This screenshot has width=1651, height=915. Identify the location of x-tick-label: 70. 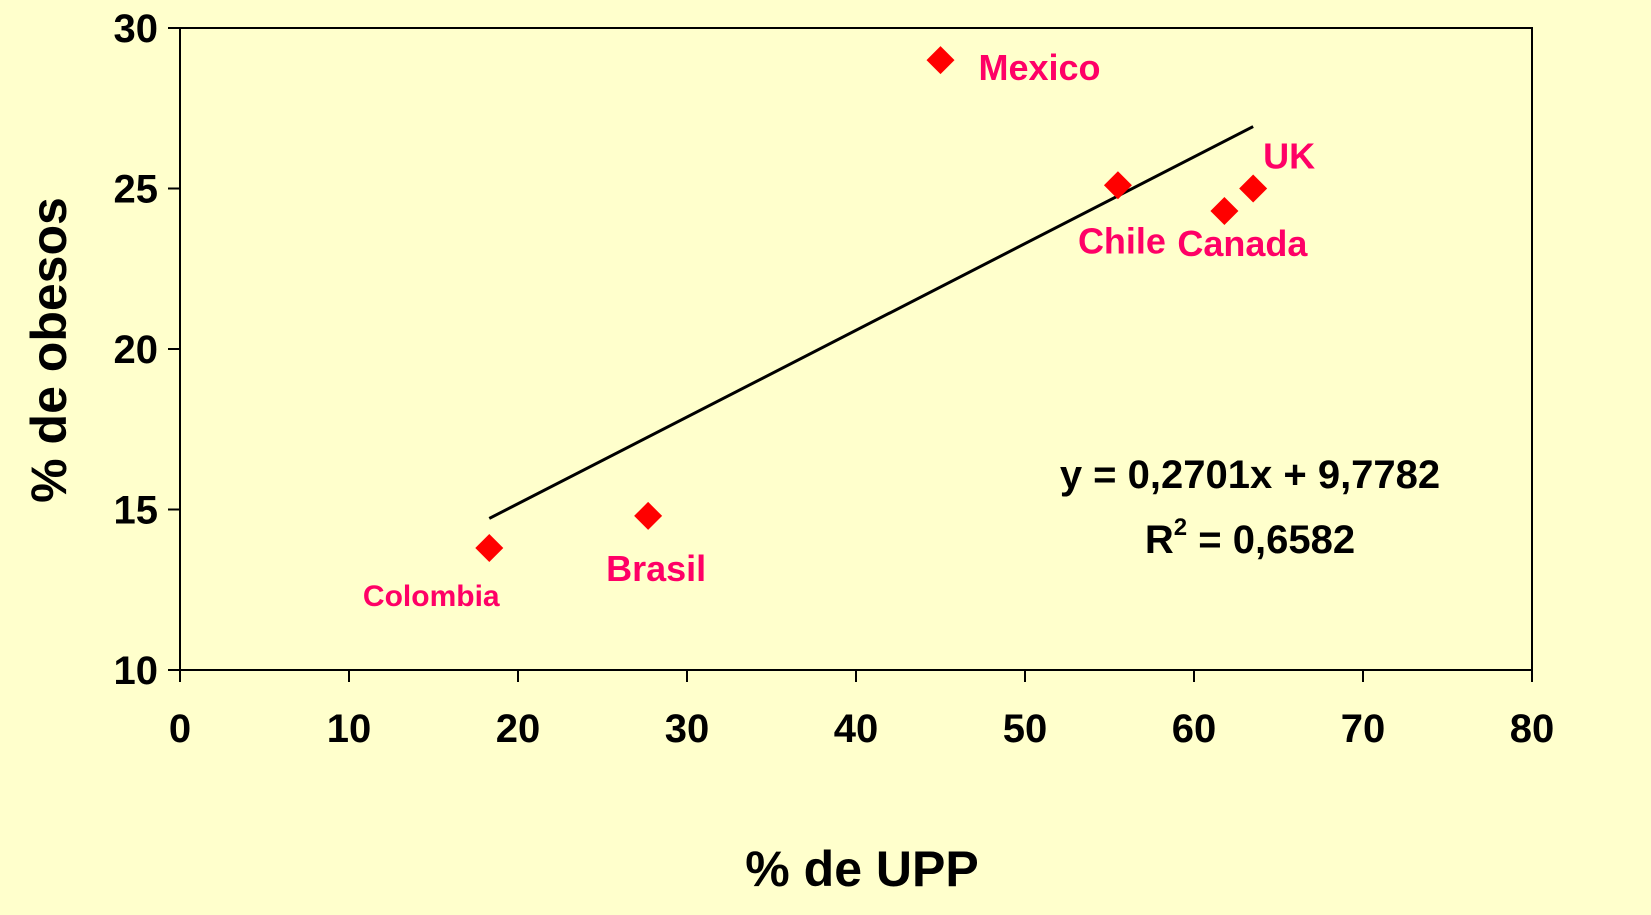
(1363, 729).